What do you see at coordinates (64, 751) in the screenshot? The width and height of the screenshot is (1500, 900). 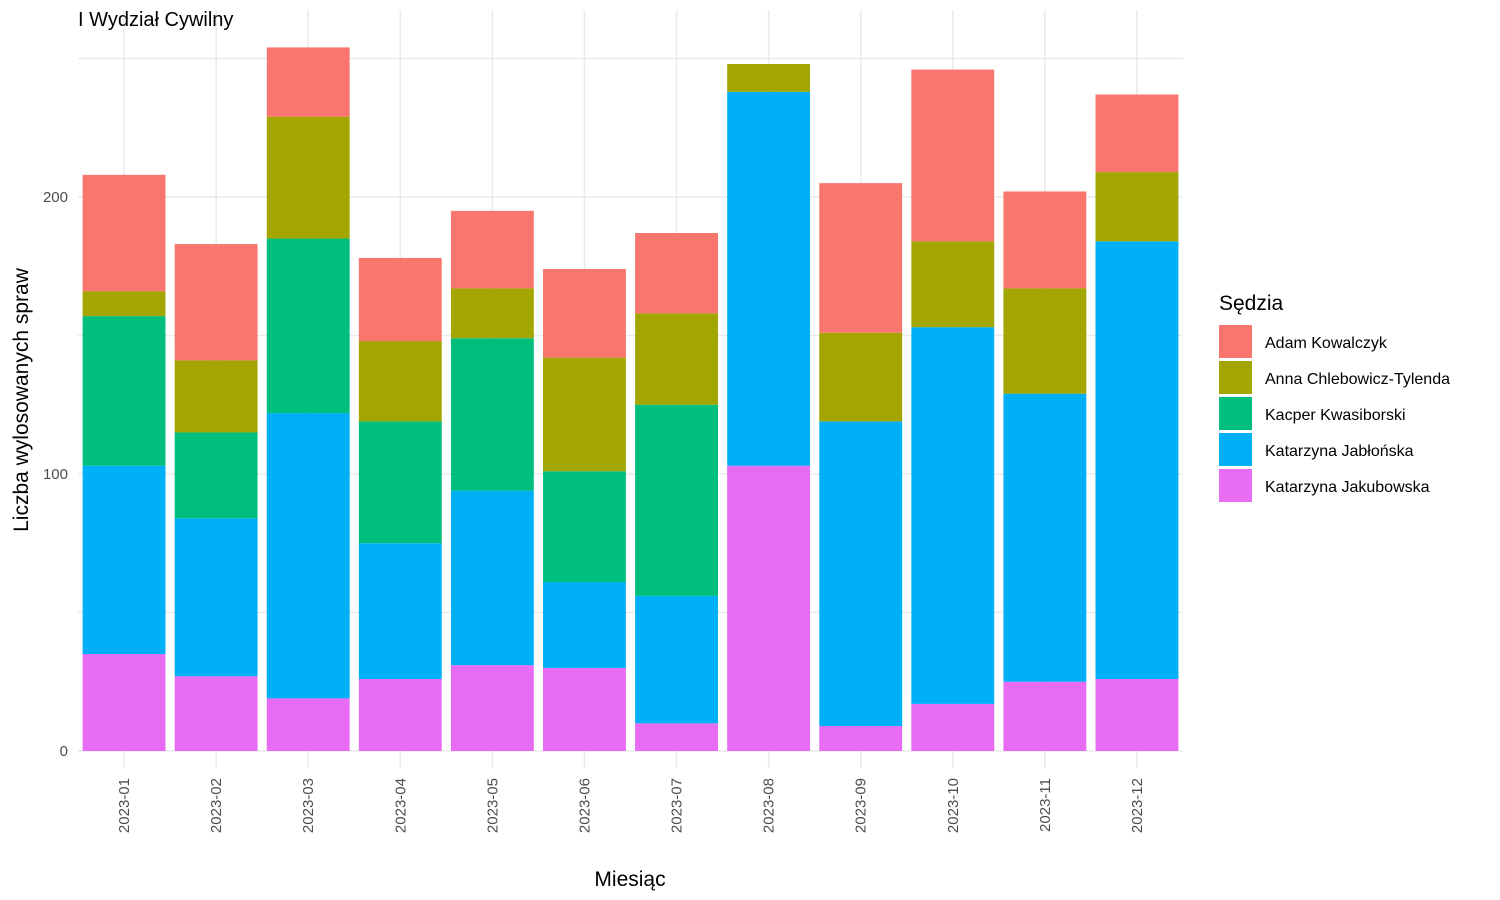 I see `y-tick-label: 0` at bounding box center [64, 751].